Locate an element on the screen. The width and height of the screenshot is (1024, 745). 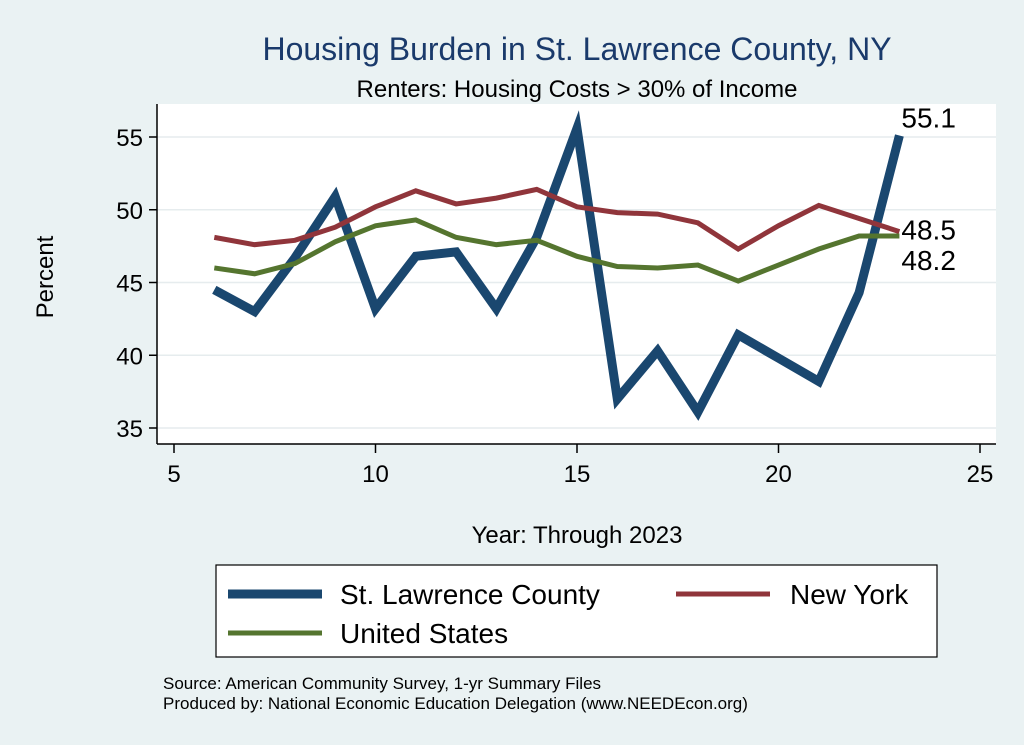
end-label: 55.1 is located at coordinates (928, 118).